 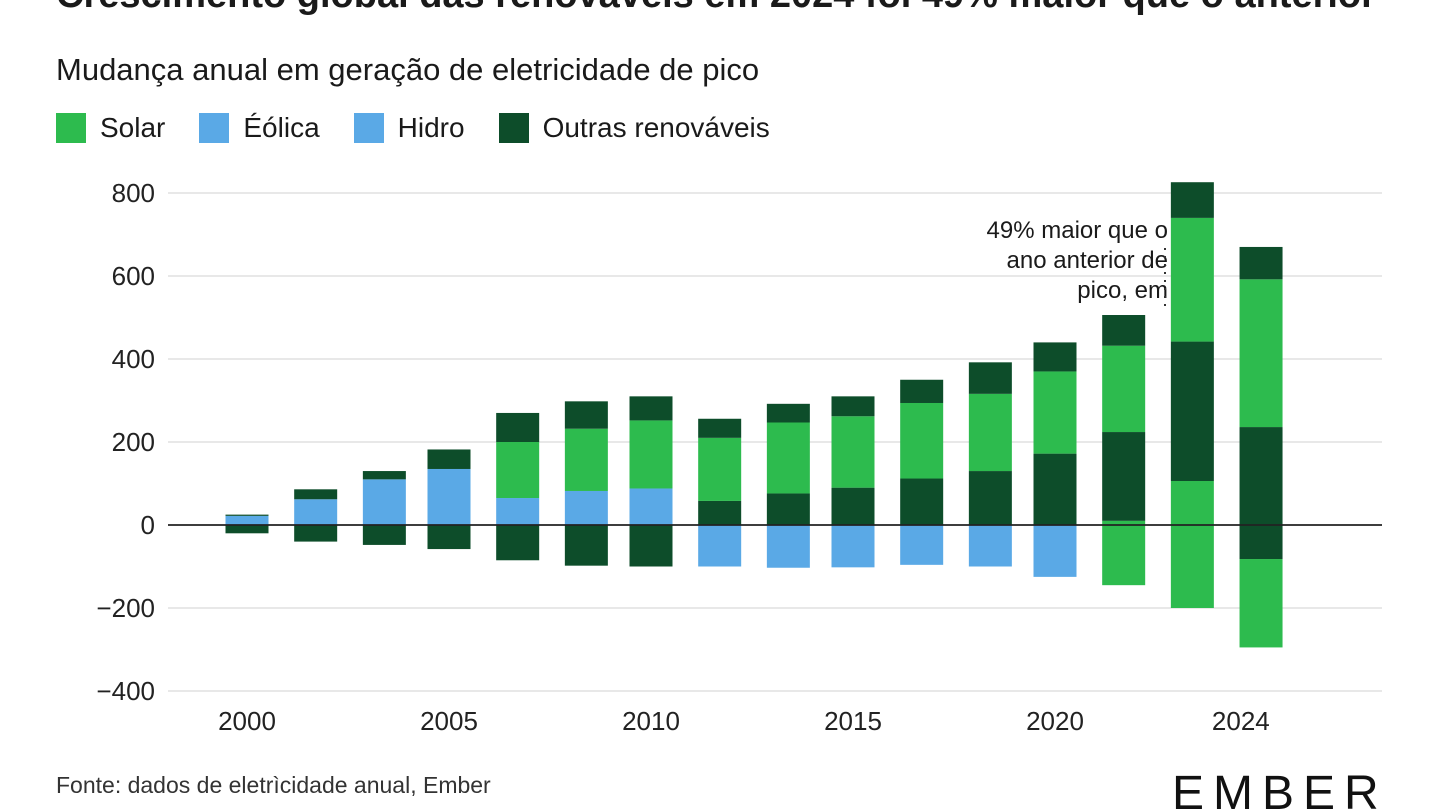 What do you see at coordinates (853, 721) in the screenshot?
I see `x-tick-label: 2015` at bounding box center [853, 721].